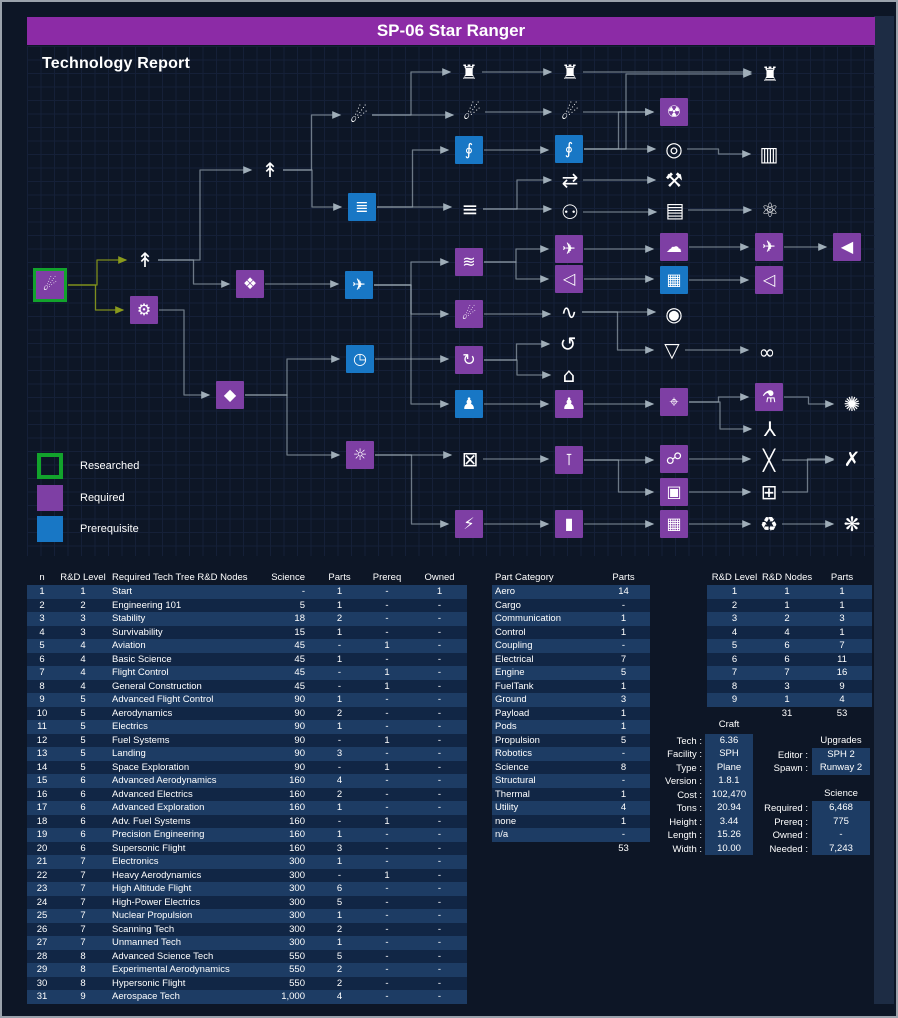  I want to click on propeller-icon: ✗, so click(852, 459).